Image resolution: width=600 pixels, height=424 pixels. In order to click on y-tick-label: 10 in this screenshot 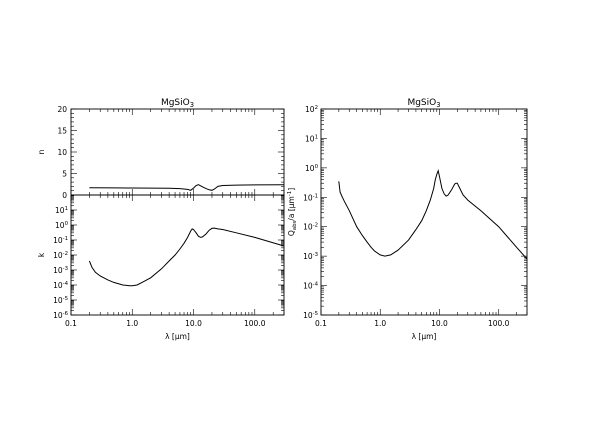, I will do `click(62, 152)`.